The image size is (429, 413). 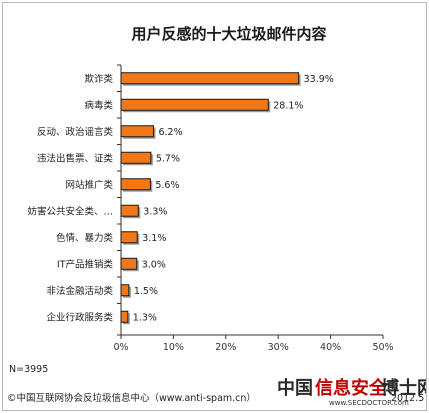 I want to click on watermark-text-3: 博士网, so click(x=403, y=388).